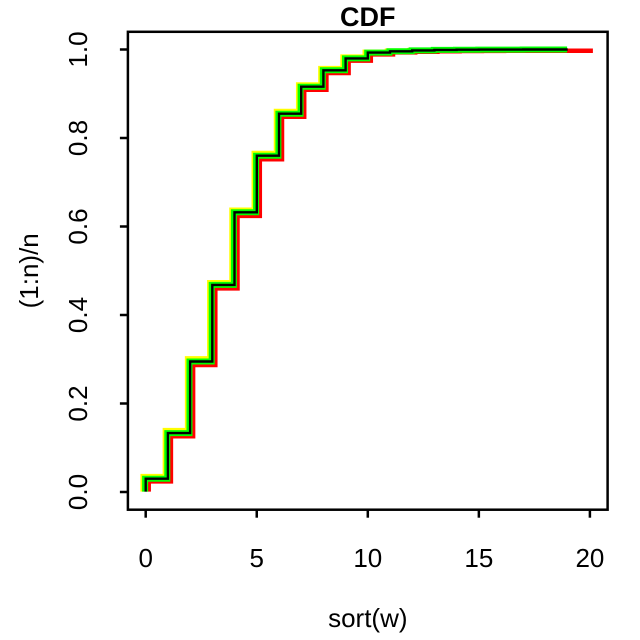 Image resolution: width=640 pixels, height=640 pixels. Describe the element at coordinates (589, 558) in the screenshot. I see `x-tick-label: 20` at that location.